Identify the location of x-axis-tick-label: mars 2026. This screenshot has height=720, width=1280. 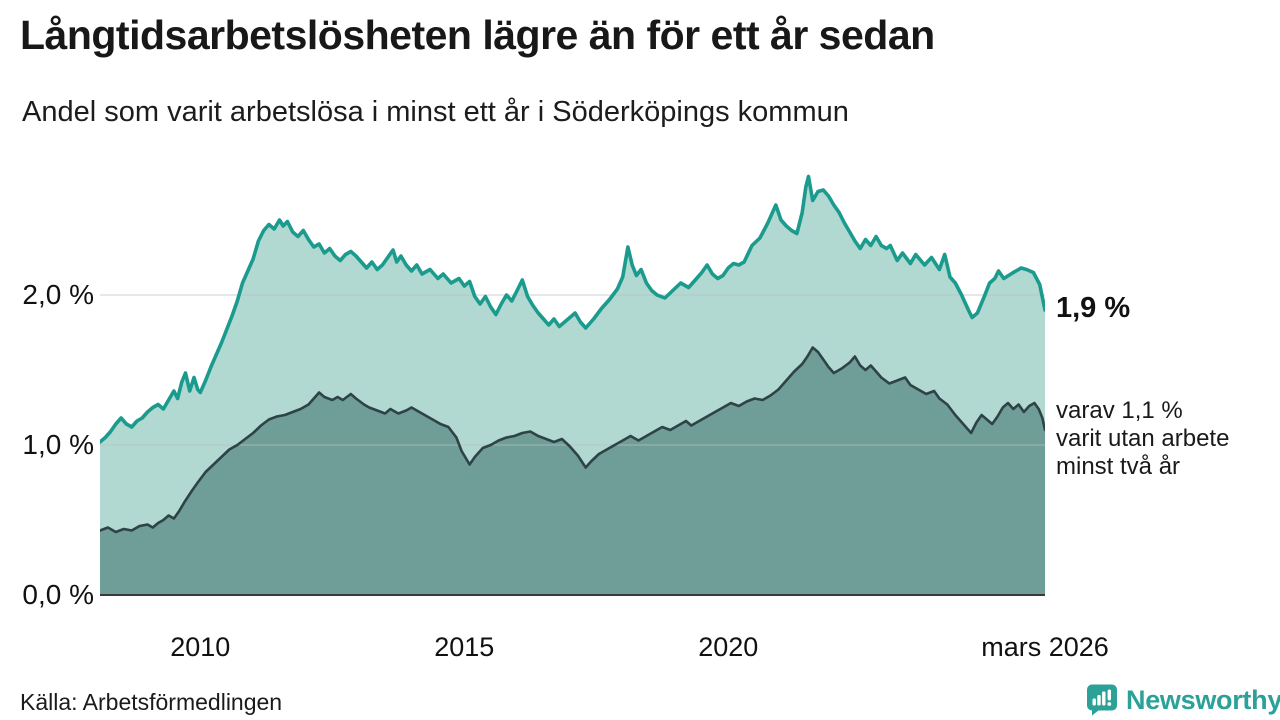
(1045, 647).